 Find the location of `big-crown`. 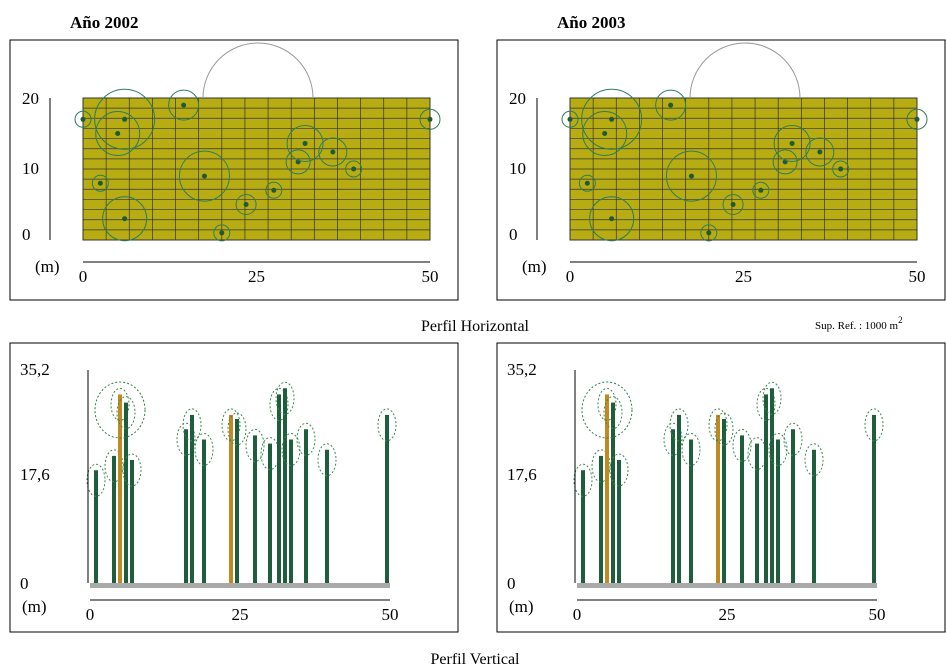

big-crown is located at coordinates (745, 70).